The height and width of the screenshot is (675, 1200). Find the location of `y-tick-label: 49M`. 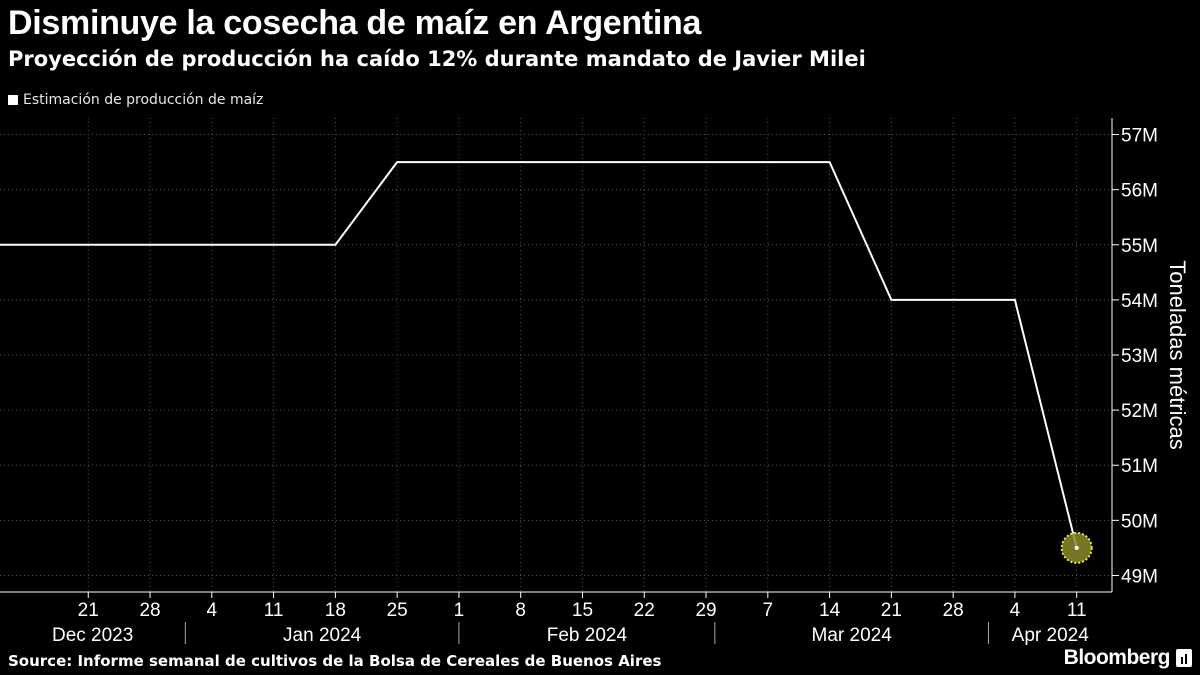

y-tick-label: 49M is located at coordinates (1139, 576).